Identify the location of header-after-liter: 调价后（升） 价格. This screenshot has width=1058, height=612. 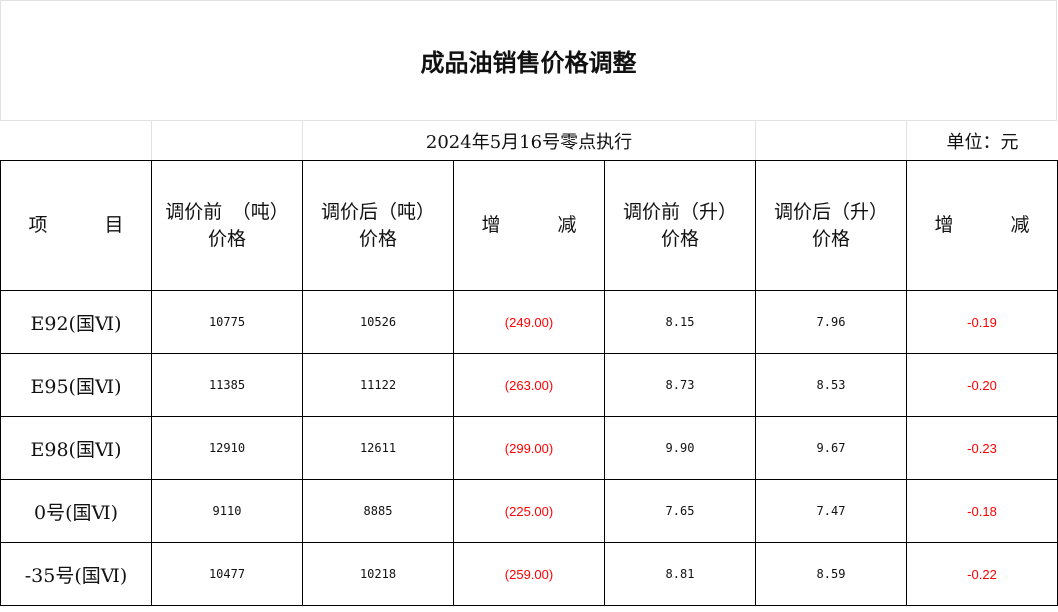
(831, 225).